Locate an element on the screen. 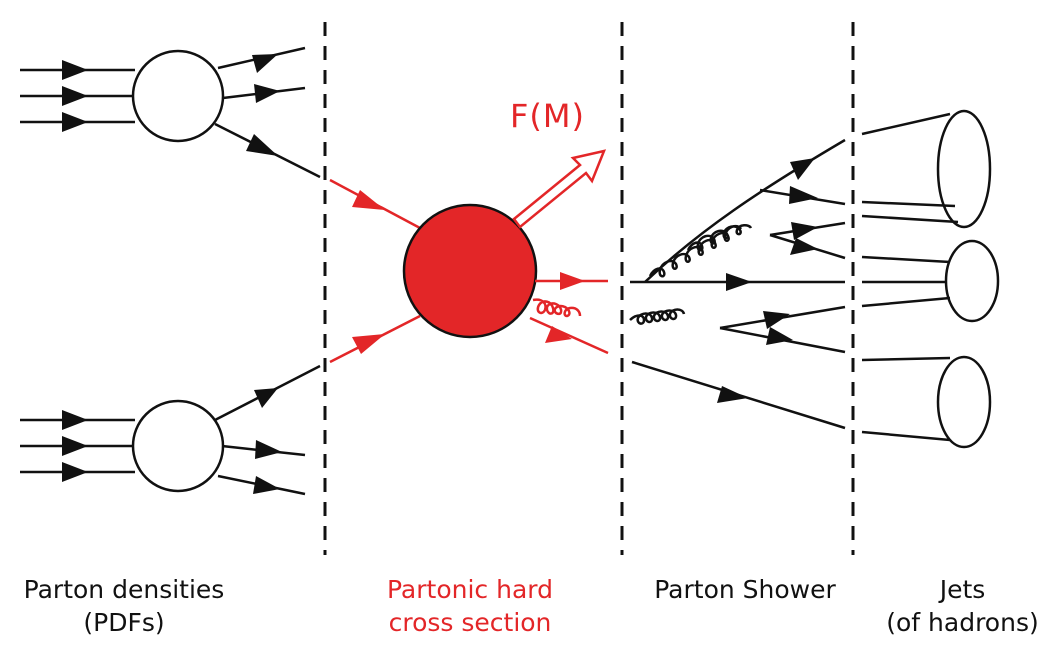  red-arrowheads is located at coordinates (468, 272).